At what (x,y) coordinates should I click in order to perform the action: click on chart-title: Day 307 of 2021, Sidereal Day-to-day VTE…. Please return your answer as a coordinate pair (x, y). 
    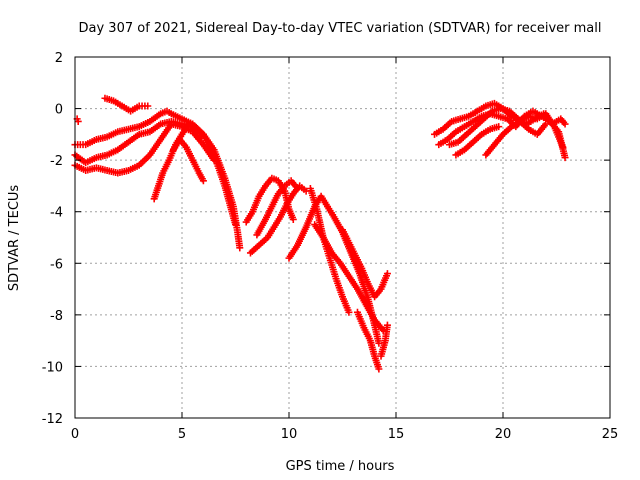
    Looking at the image, I should click on (340, 28).